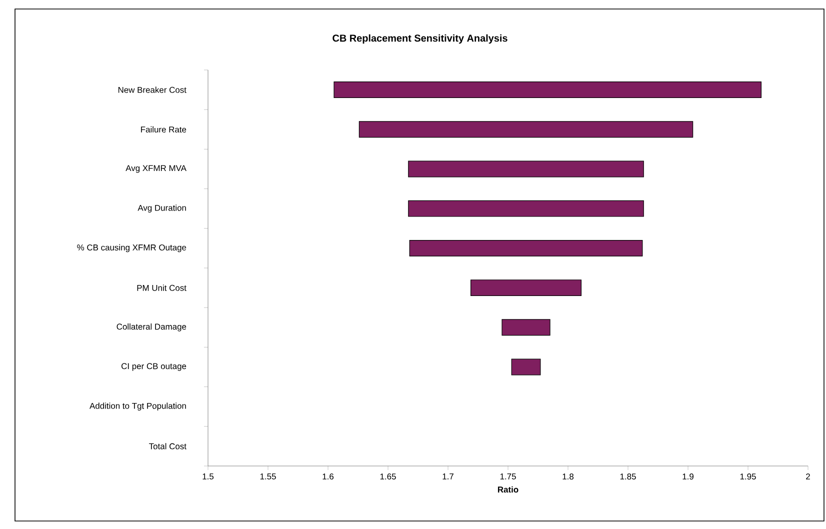 This screenshot has width=826, height=529. What do you see at coordinates (152, 89) in the screenshot?
I see `y-tick-label: New Breaker Cost` at bounding box center [152, 89].